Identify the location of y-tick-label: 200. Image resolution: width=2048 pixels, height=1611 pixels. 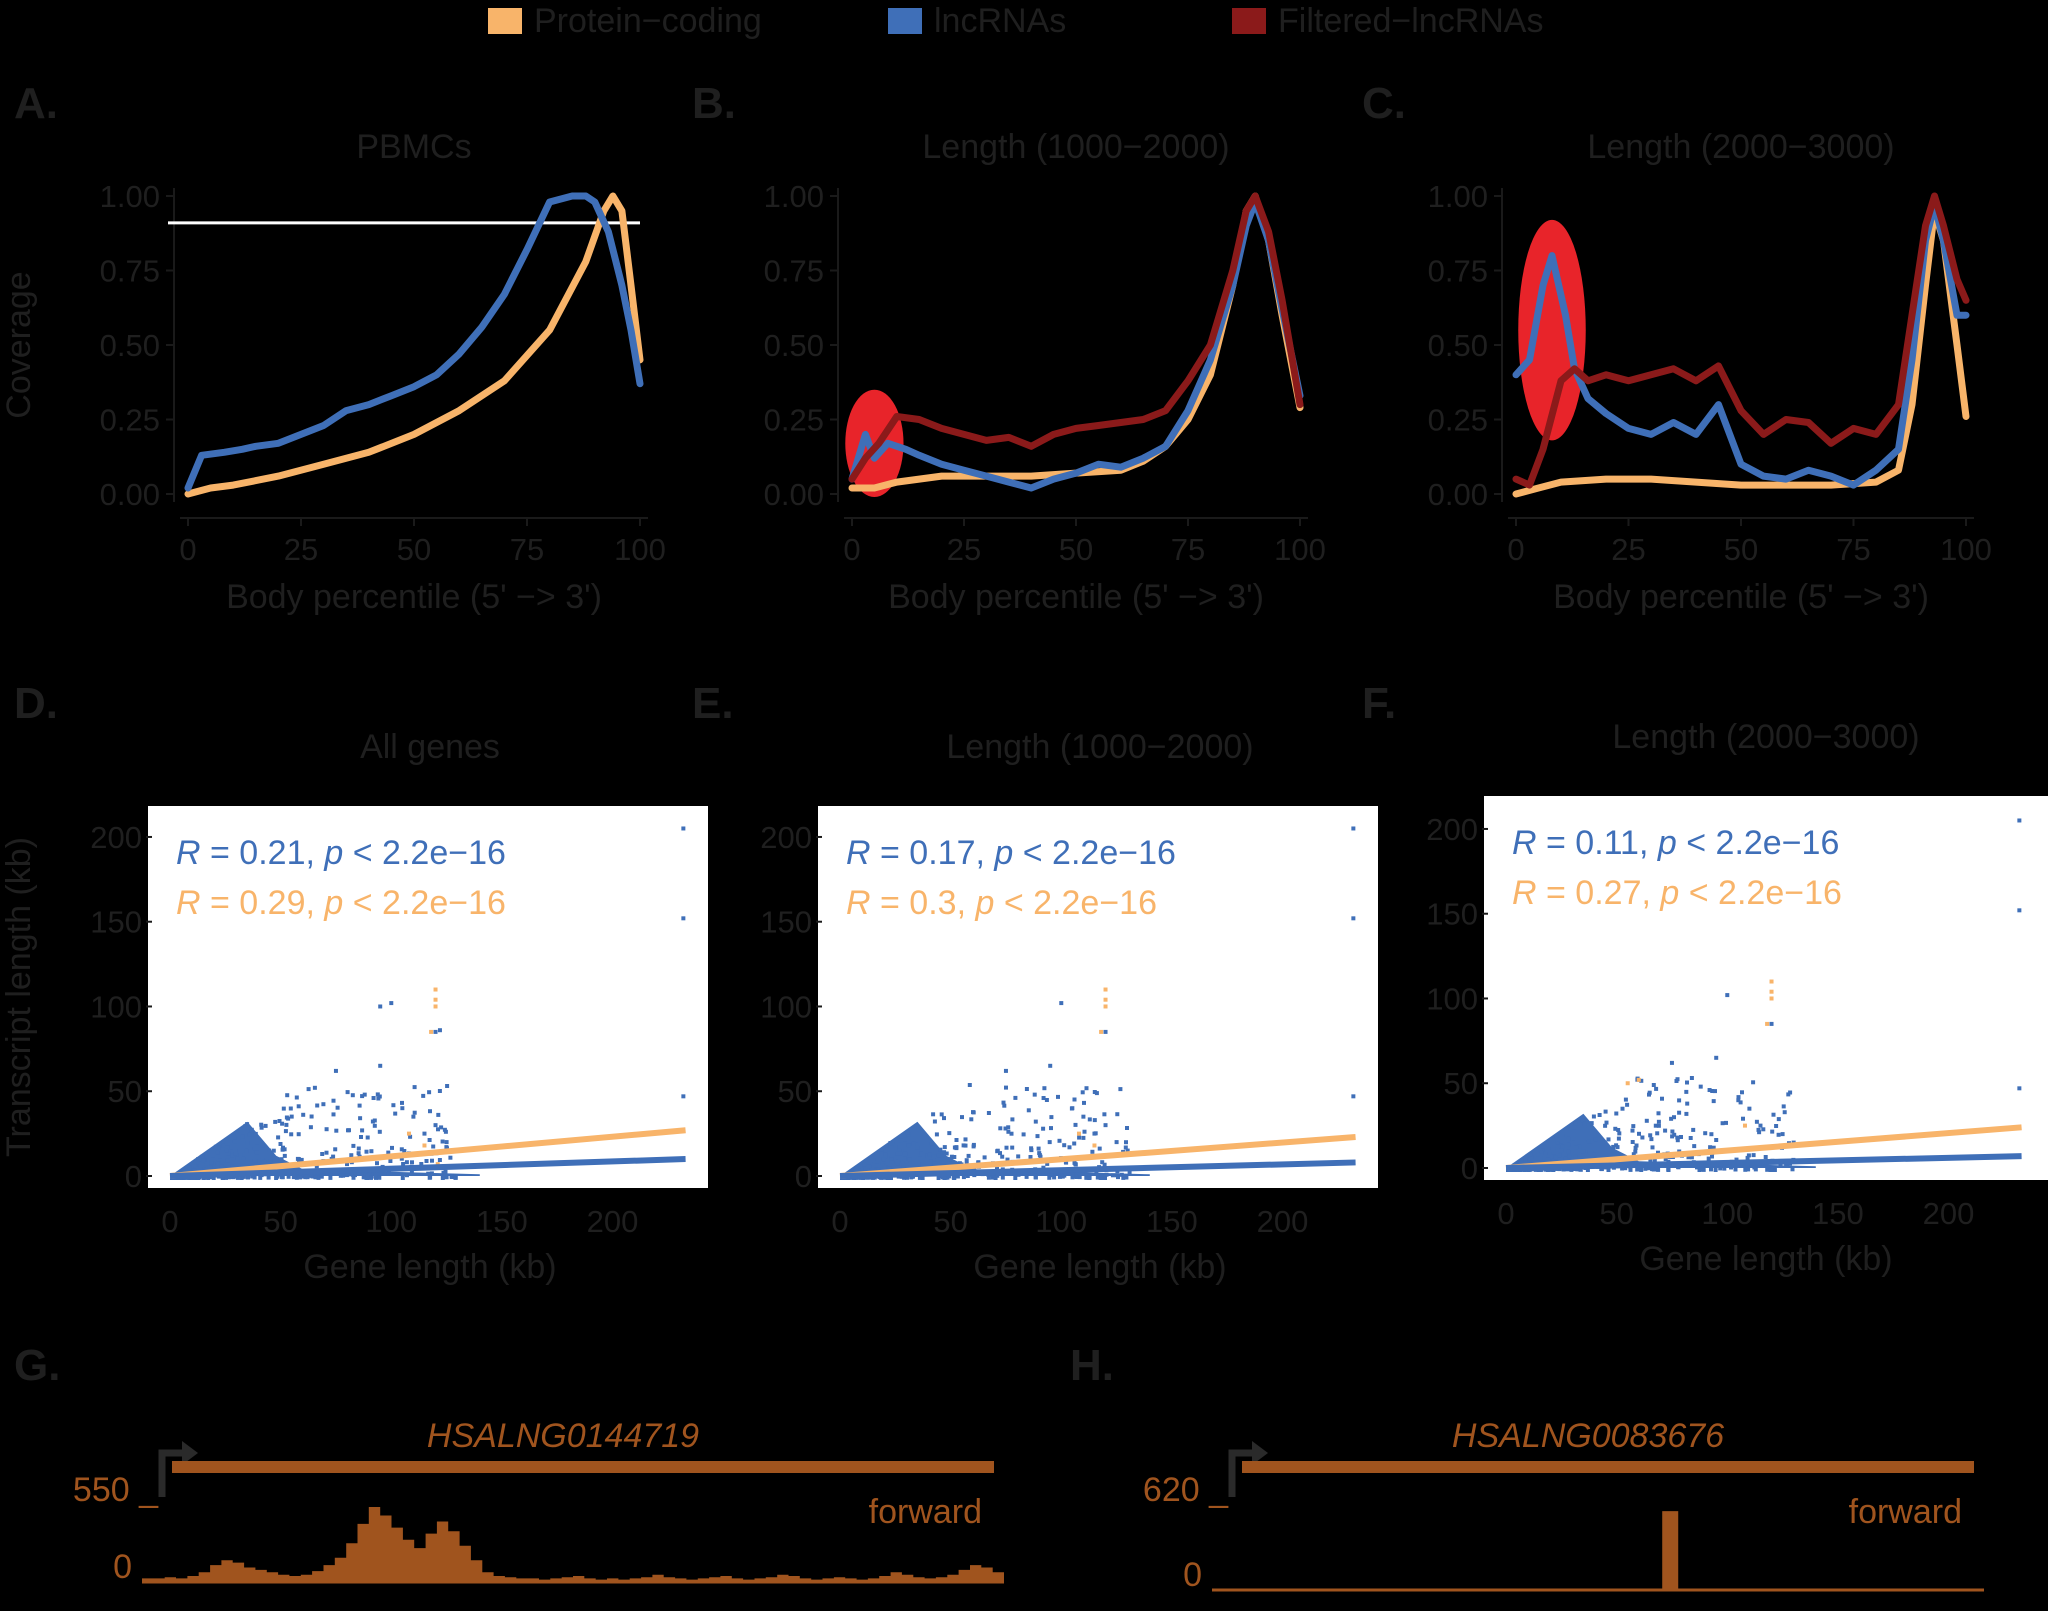
(116, 837).